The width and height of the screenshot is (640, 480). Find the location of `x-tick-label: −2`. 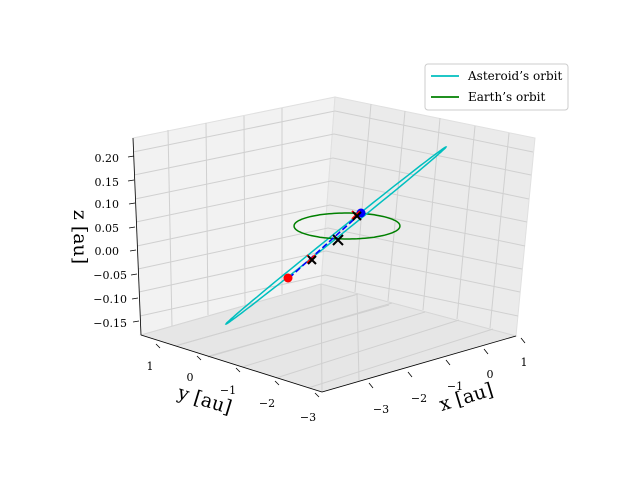

x-tick-label: −2 is located at coordinates (419, 398).